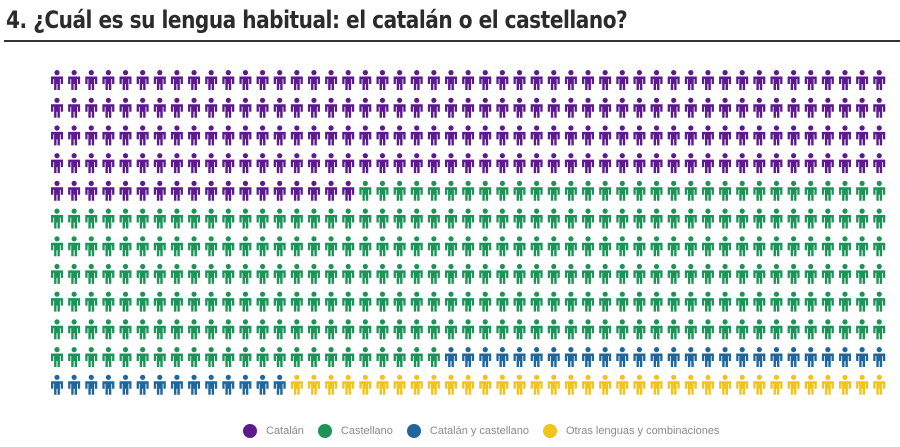  I want to click on legend-item: Catalán y castellano, so click(467, 431).